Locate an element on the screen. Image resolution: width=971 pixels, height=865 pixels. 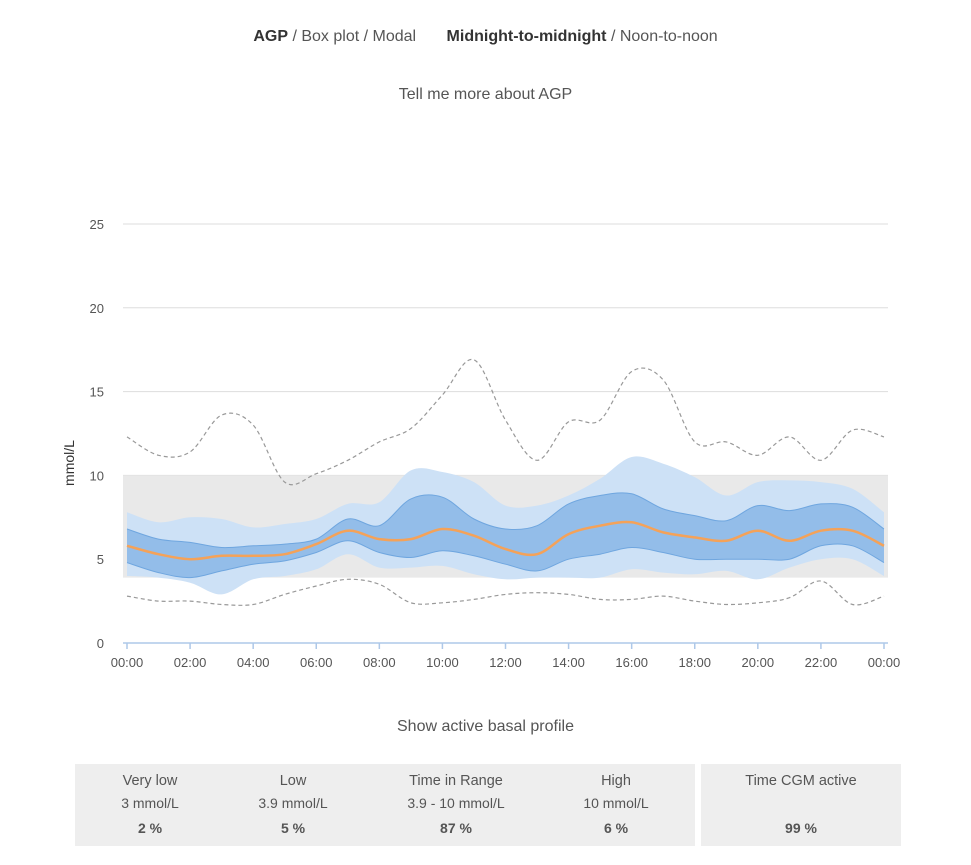
stat-label: High is located at coordinates (616, 781).